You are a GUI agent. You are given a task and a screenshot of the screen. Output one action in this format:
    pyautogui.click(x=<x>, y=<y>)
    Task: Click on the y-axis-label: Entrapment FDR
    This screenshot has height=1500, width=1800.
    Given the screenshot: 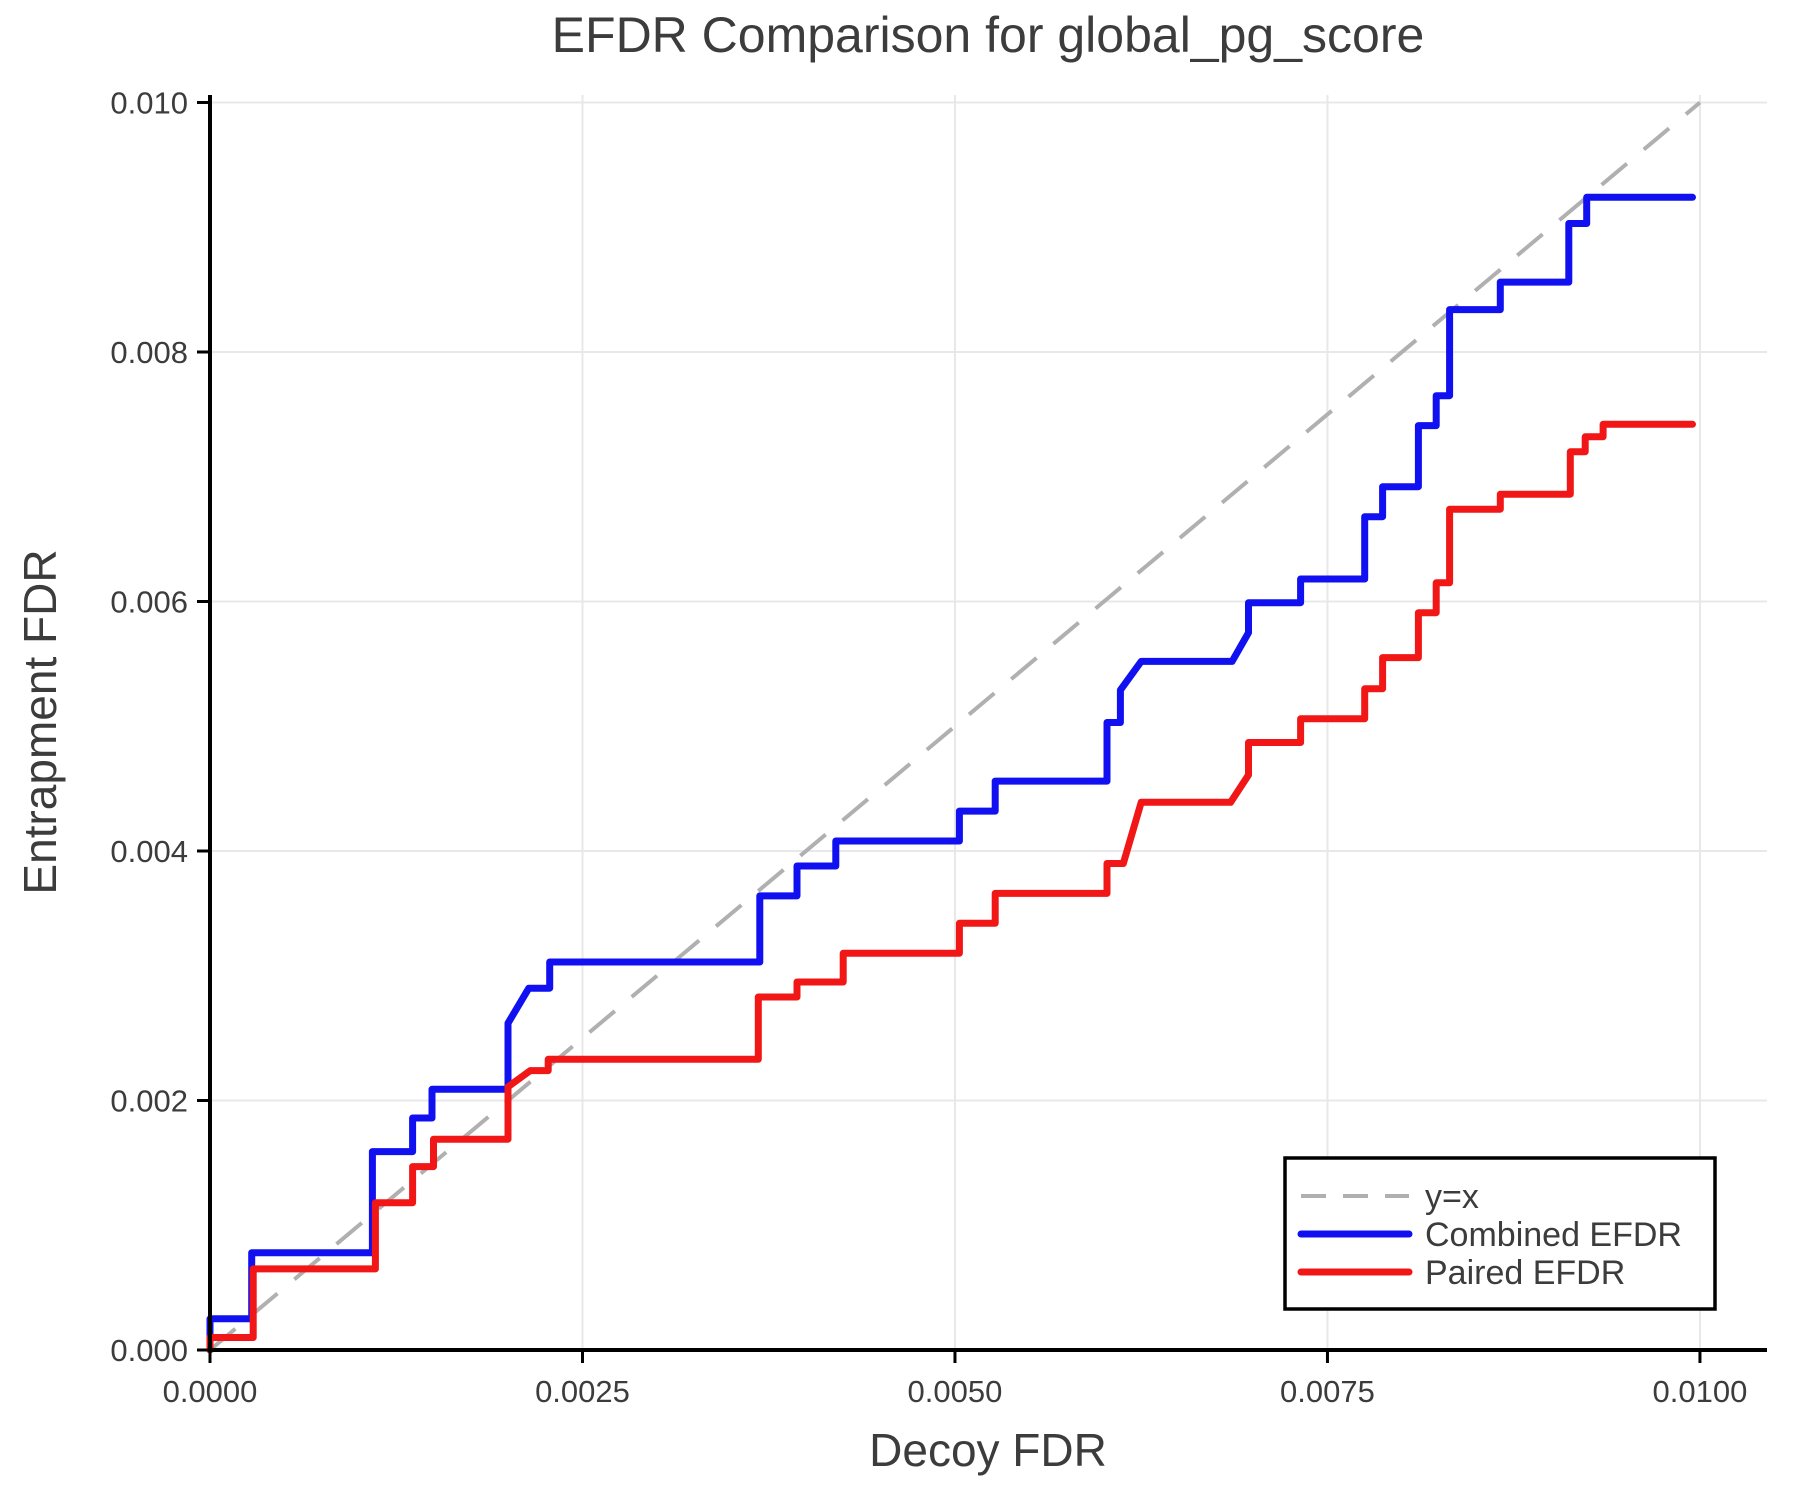 What is the action you would take?
    pyautogui.click(x=40, y=721)
    